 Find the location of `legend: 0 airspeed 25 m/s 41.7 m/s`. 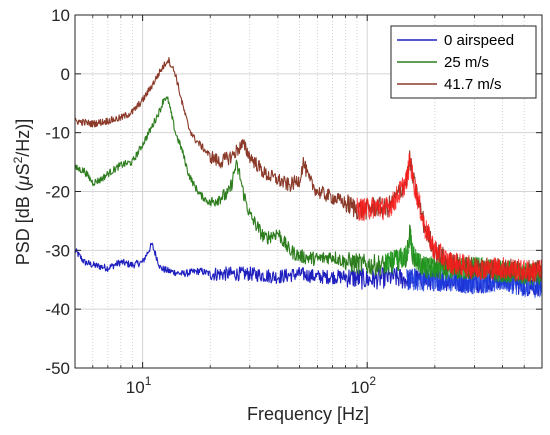

legend: 0 airspeed 25 m/s 41.7 m/s is located at coordinates (463, 62).